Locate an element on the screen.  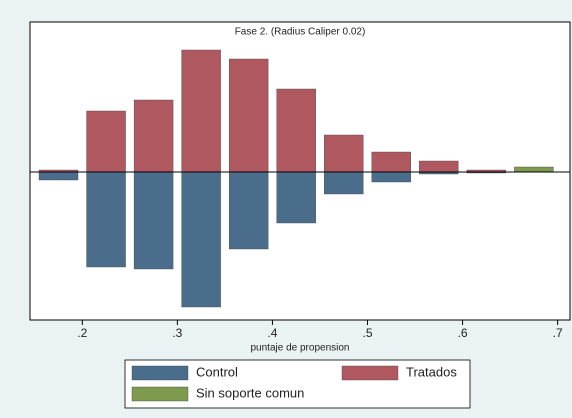
x-tick-label: .5 is located at coordinates (367, 333).